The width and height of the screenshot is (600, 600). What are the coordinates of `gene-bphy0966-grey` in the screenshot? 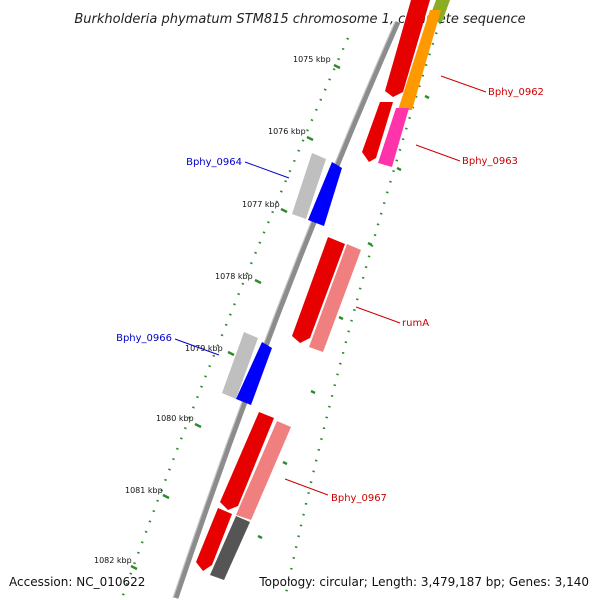 It's located at (240, 365).